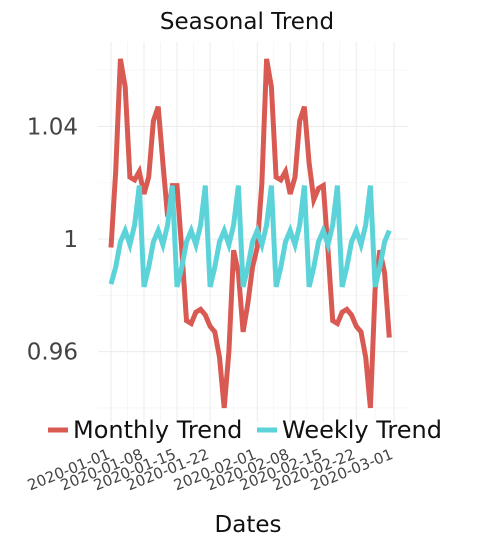  What do you see at coordinates (70, 240) in the screenshot?
I see `y-tick-label: 1` at bounding box center [70, 240].